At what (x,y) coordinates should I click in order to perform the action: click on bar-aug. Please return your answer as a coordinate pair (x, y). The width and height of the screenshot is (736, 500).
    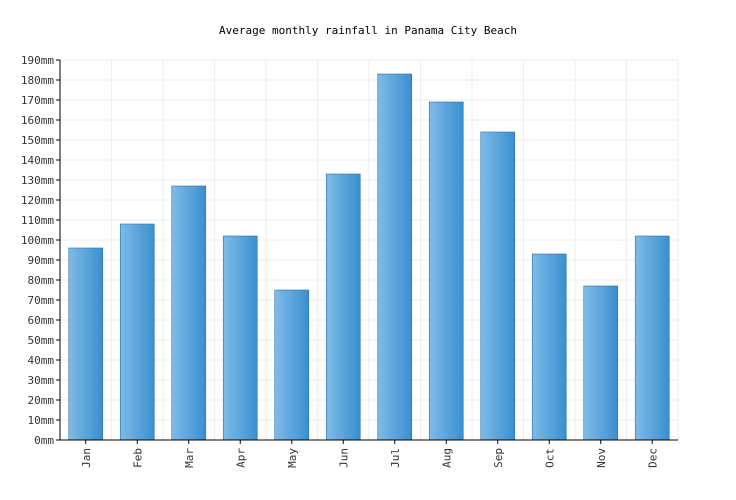
    Looking at the image, I should click on (446, 271).